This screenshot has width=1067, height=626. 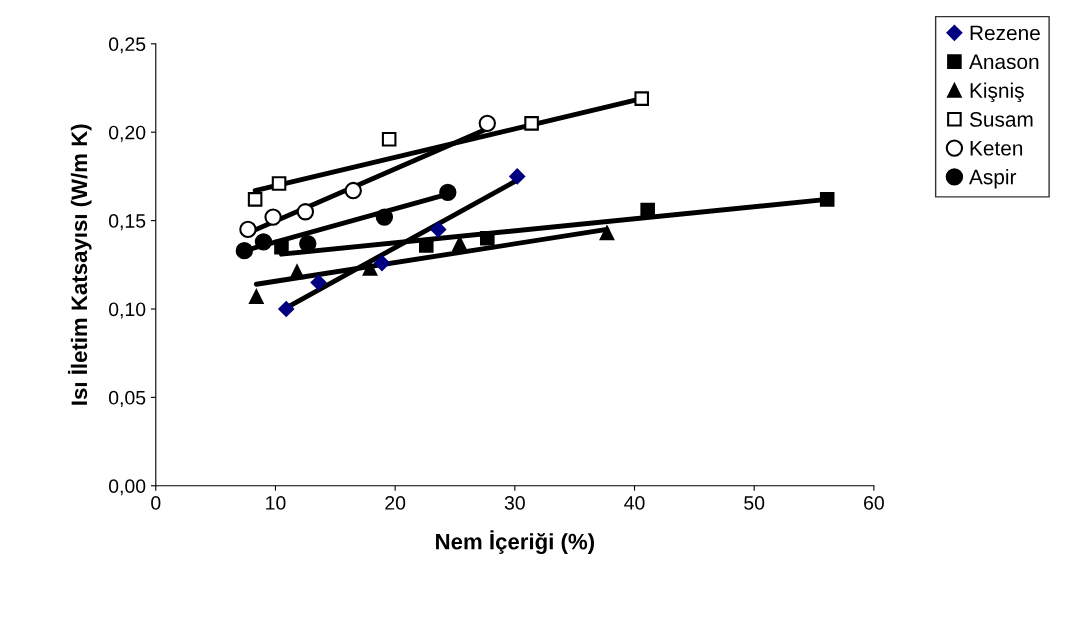 I want to click on x-tick-label: 30, so click(x=514, y=503).